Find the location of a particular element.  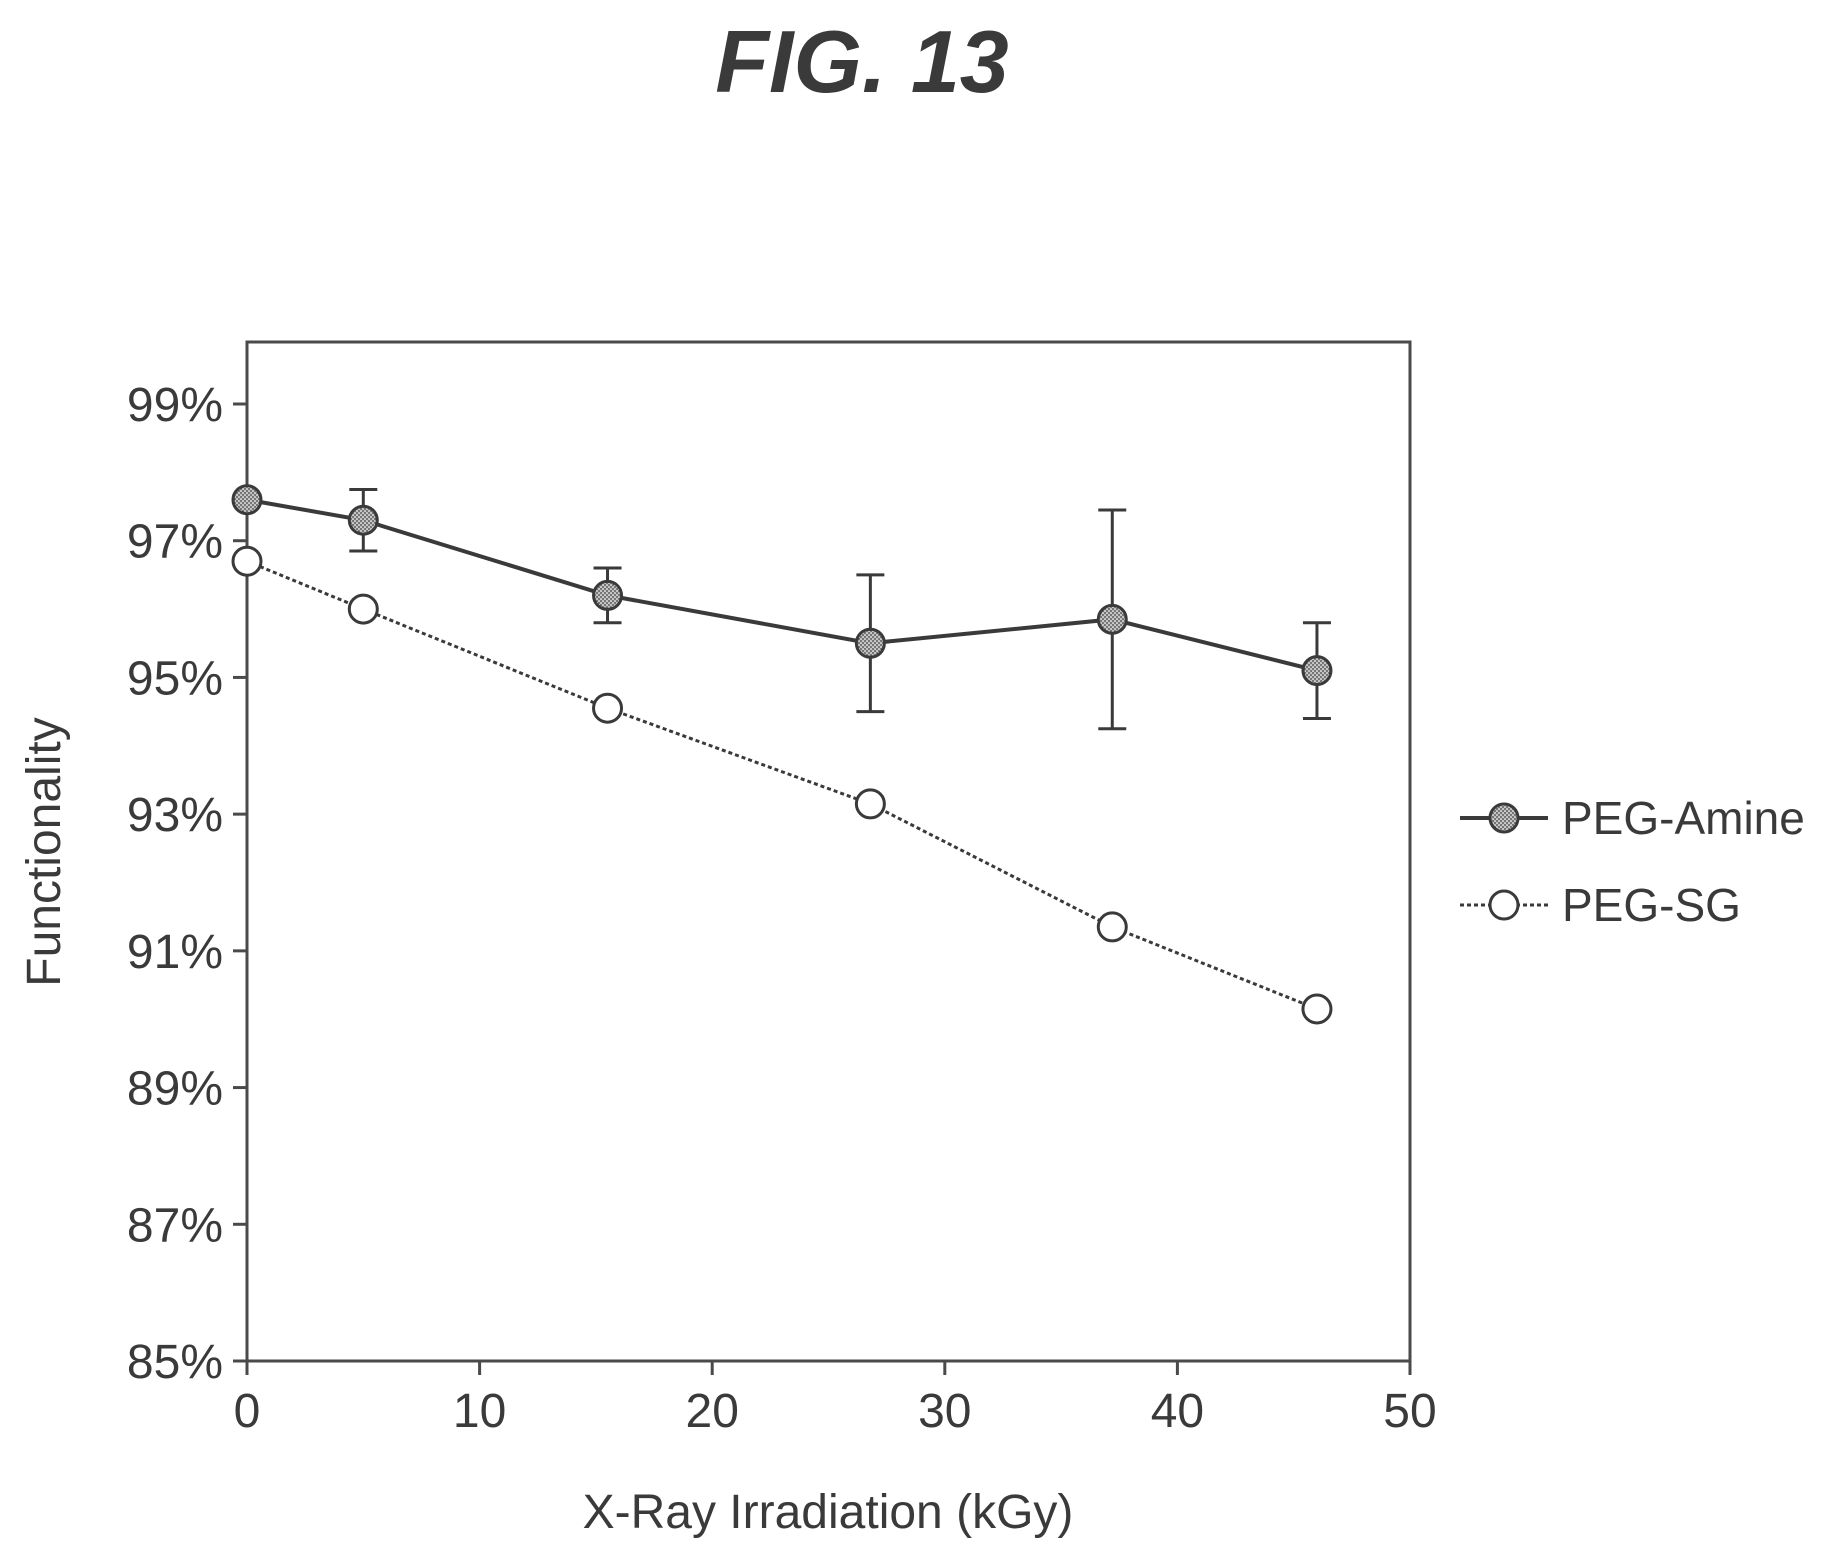

y-axis: 85% 87% 89% 91% 93% 95% 97% 99% is located at coordinates (187, 884).